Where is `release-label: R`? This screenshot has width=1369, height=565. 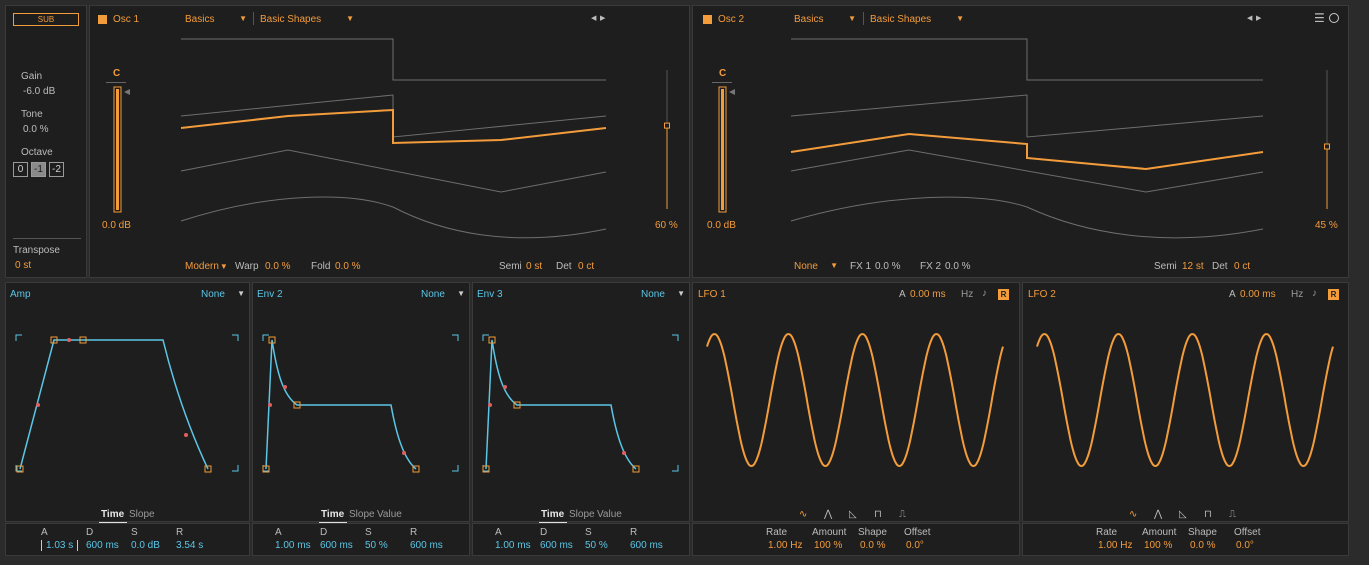
release-label: R is located at coordinates (634, 532).